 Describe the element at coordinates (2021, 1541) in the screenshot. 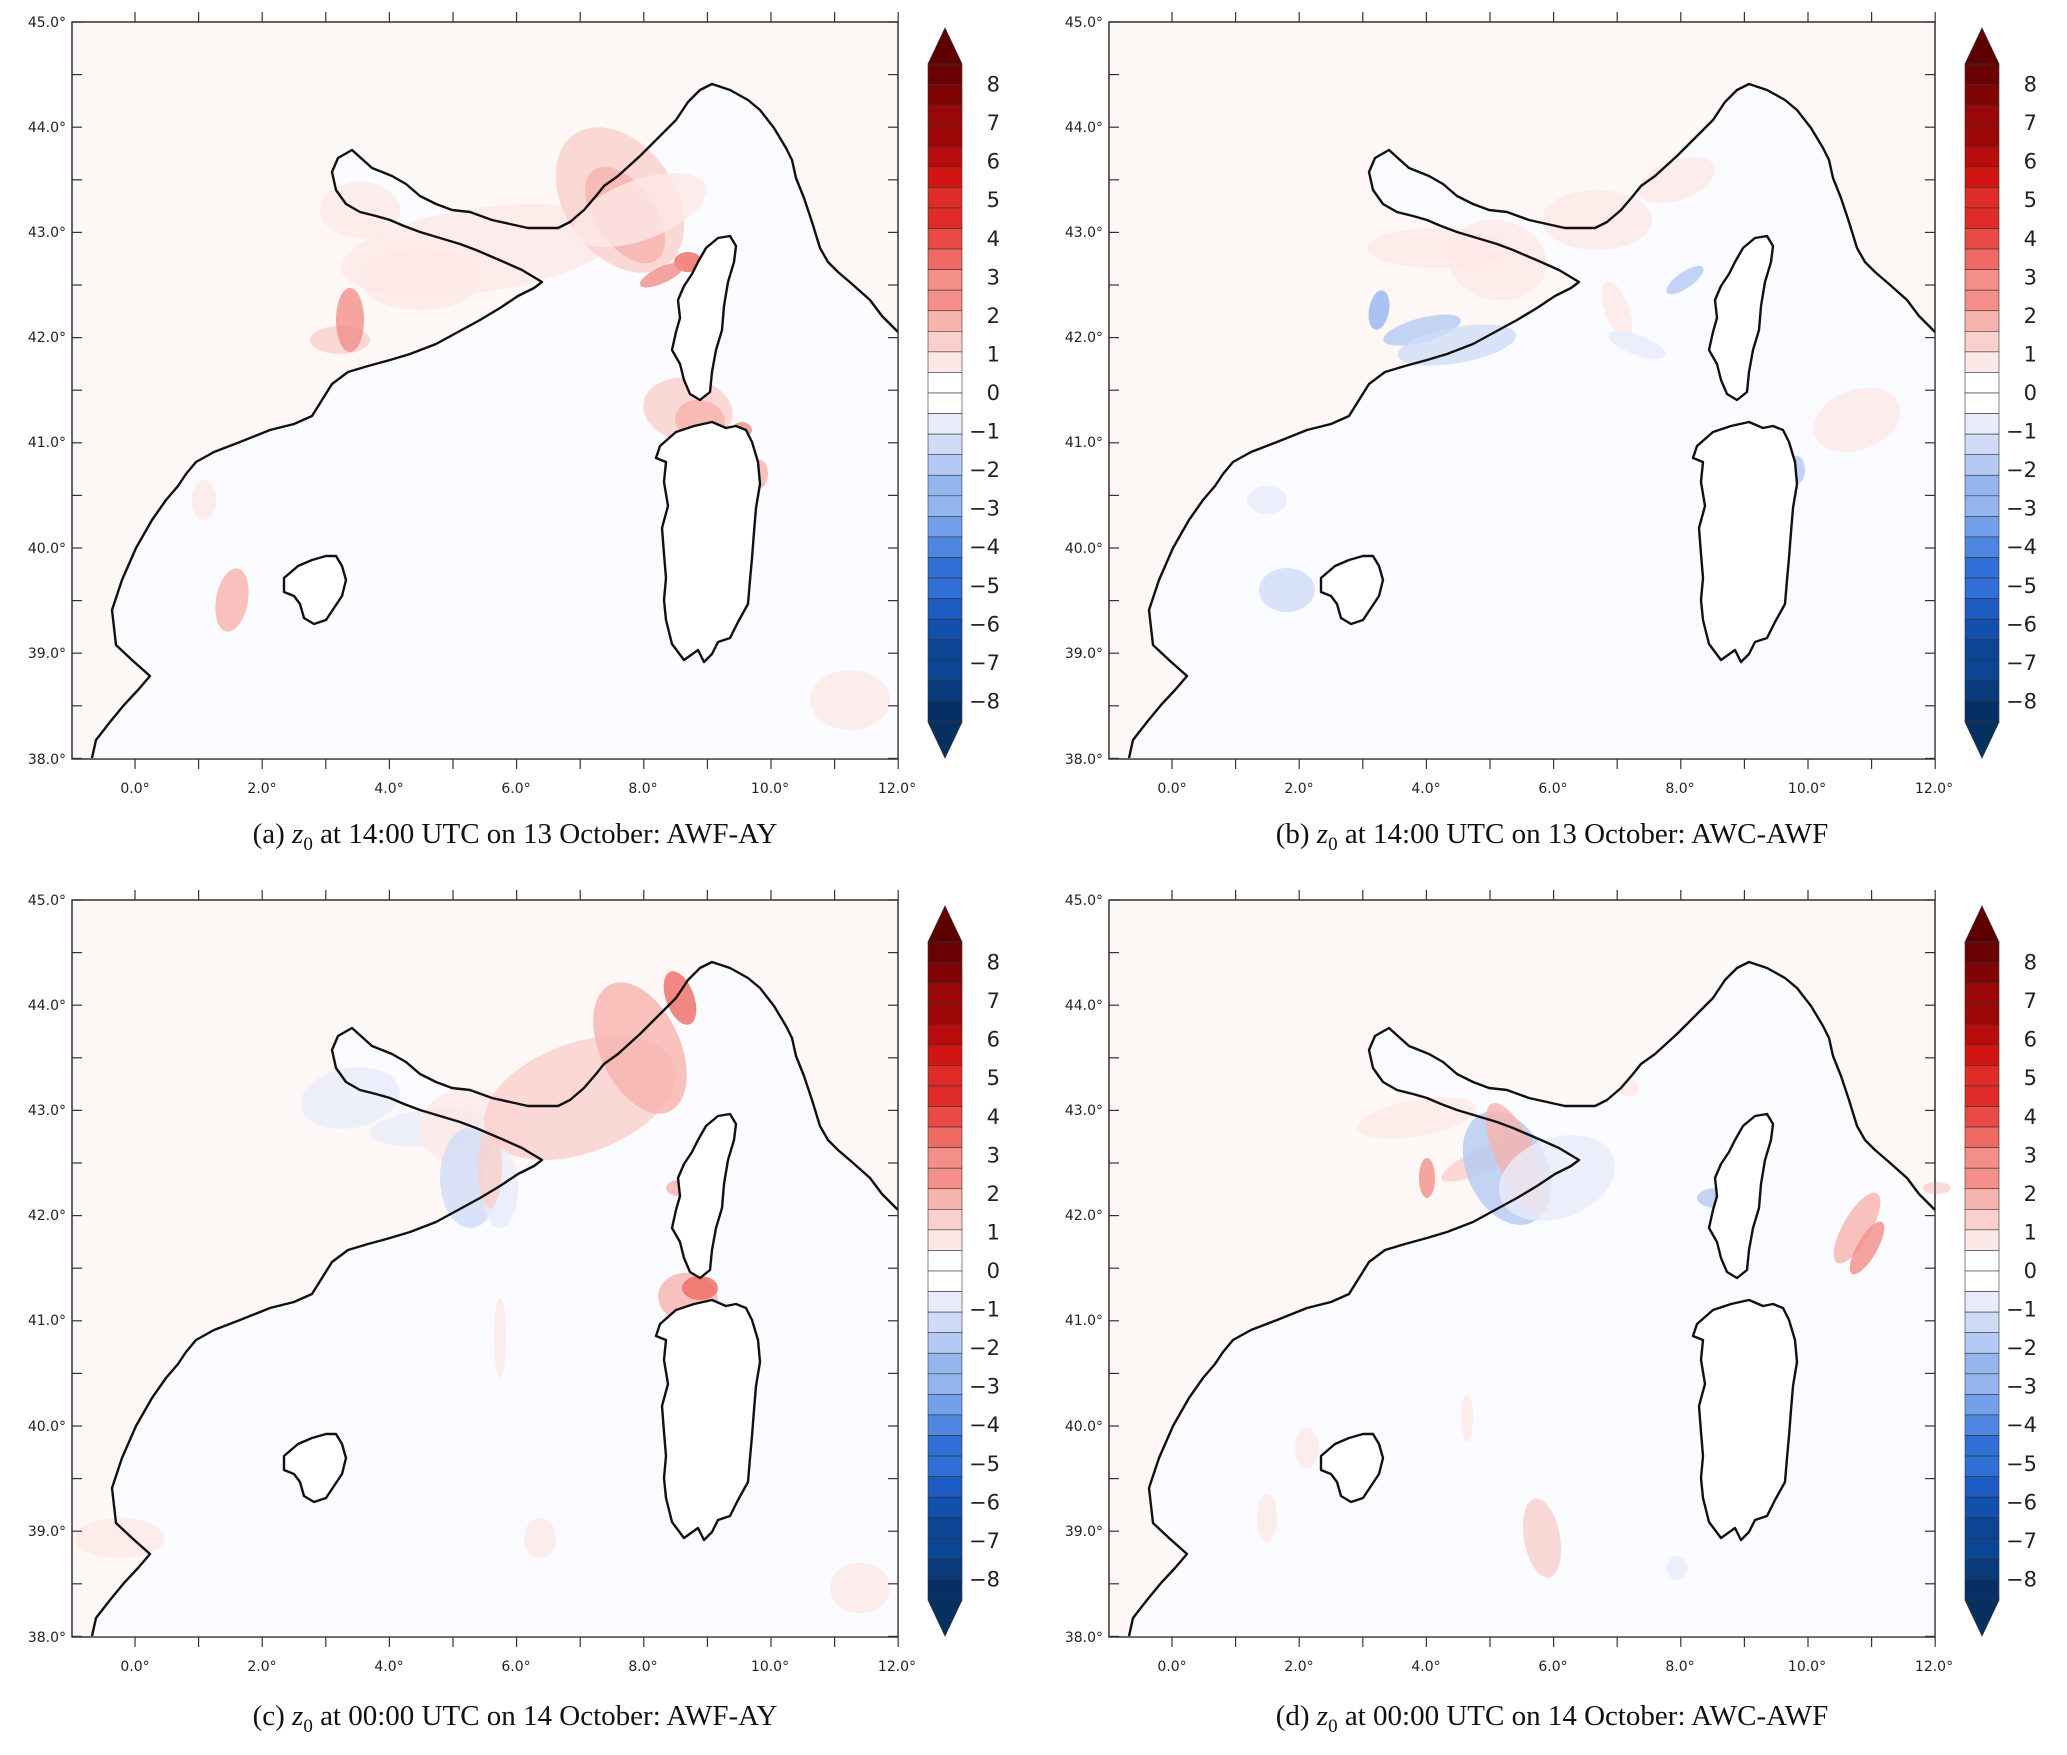

I see `colorbar-label: −7` at that location.